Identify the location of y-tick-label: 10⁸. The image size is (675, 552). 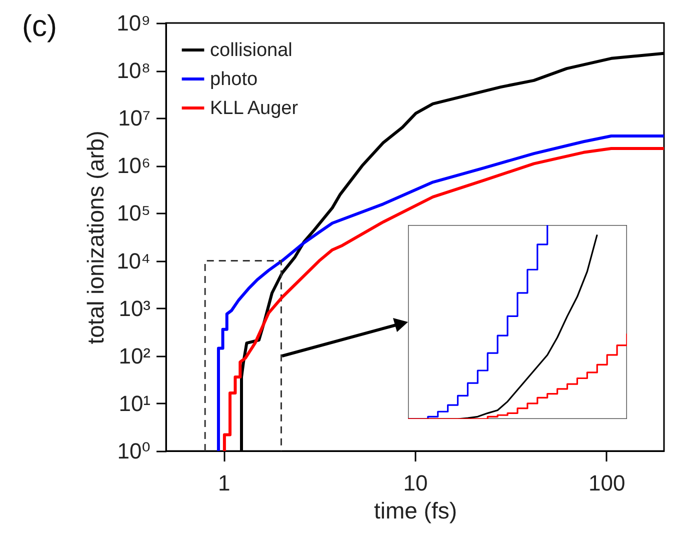
(133, 71).